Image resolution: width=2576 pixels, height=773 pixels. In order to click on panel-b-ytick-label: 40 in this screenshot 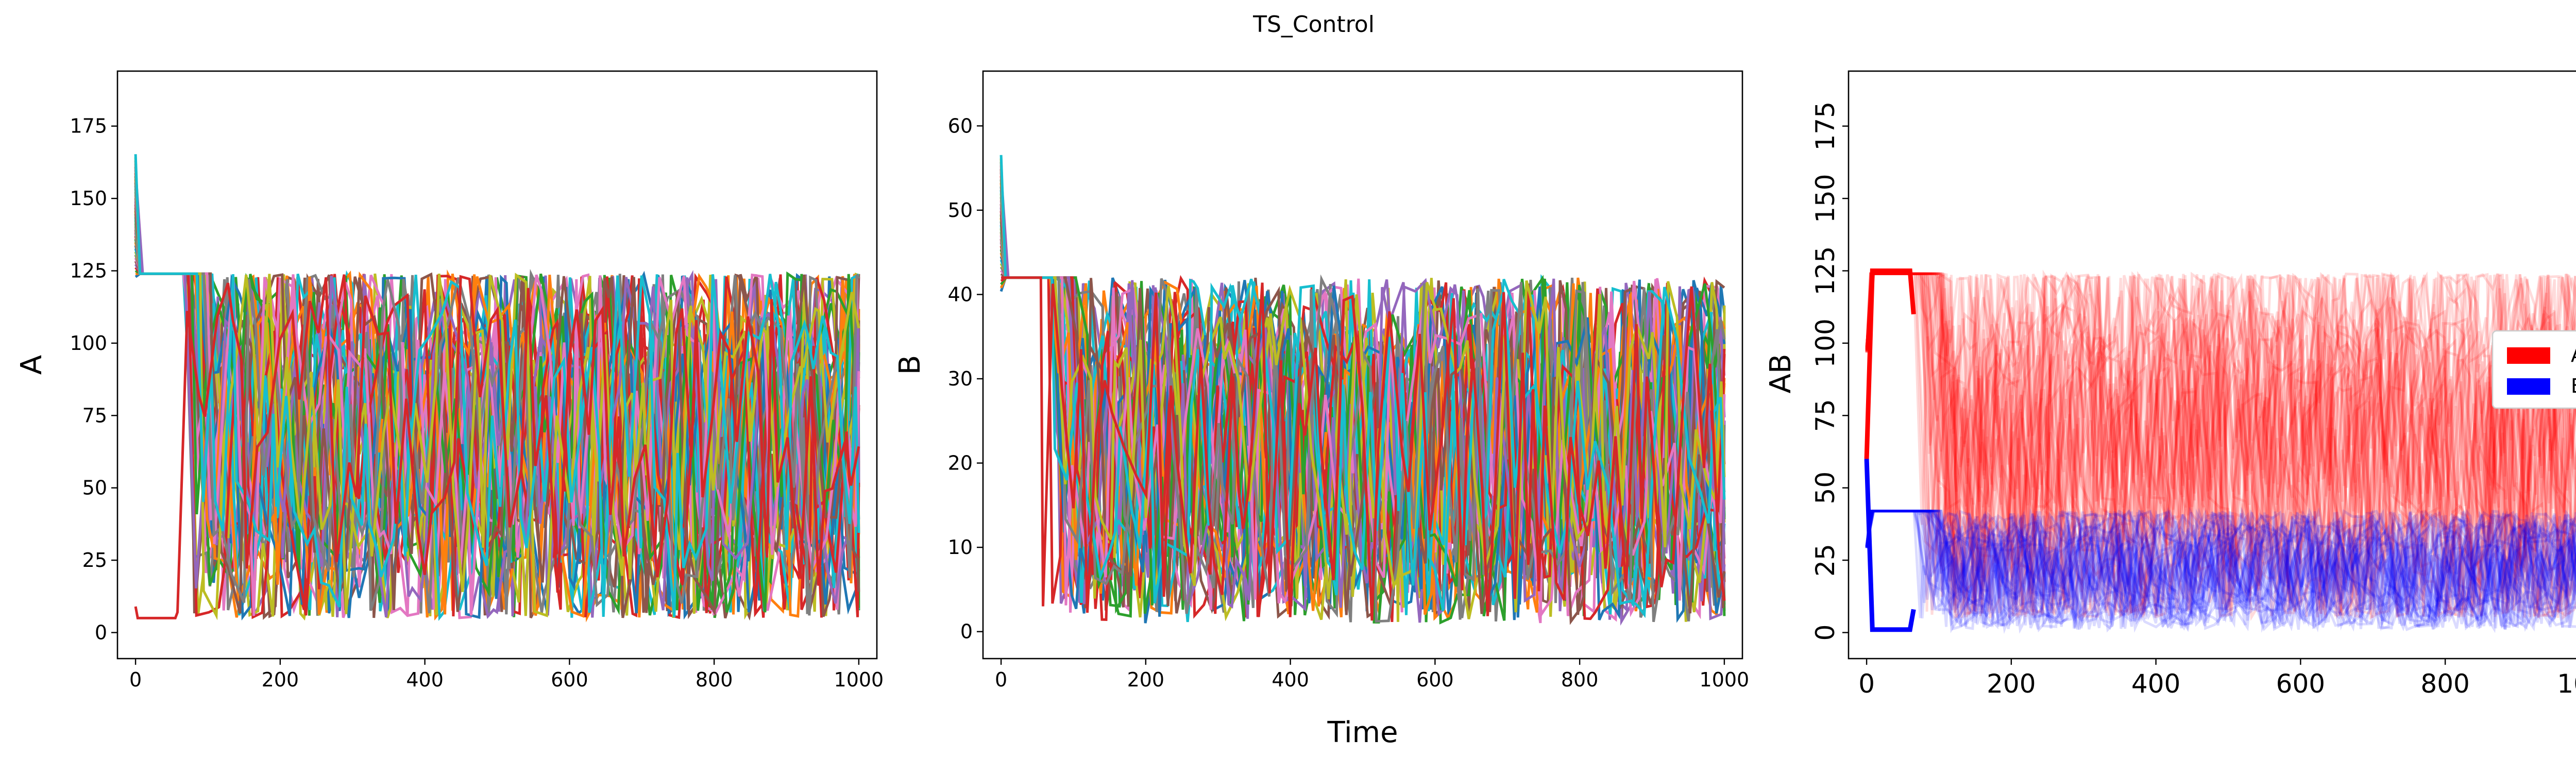, I will do `click(960, 294)`.